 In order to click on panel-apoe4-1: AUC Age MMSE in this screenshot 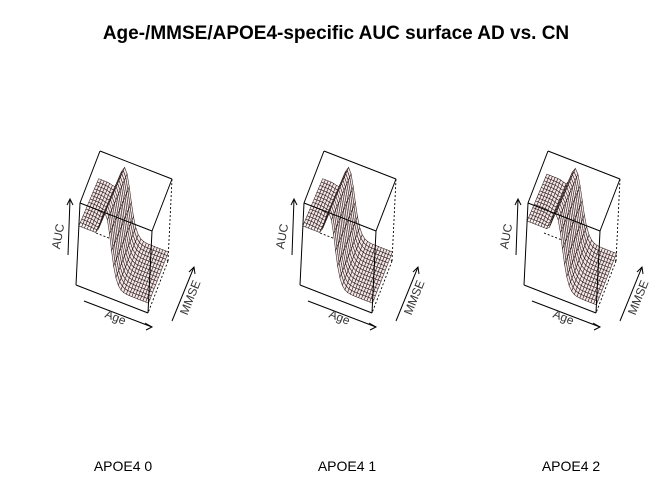, I will do `click(350, 240)`.